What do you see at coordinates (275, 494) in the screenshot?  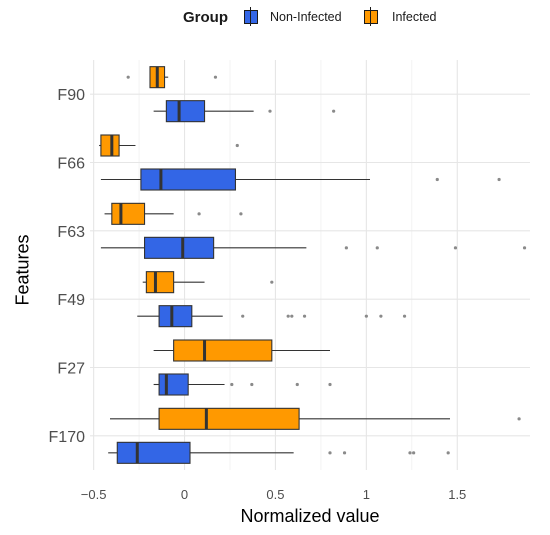 I see `x-tick-label: 0.5` at bounding box center [275, 494].